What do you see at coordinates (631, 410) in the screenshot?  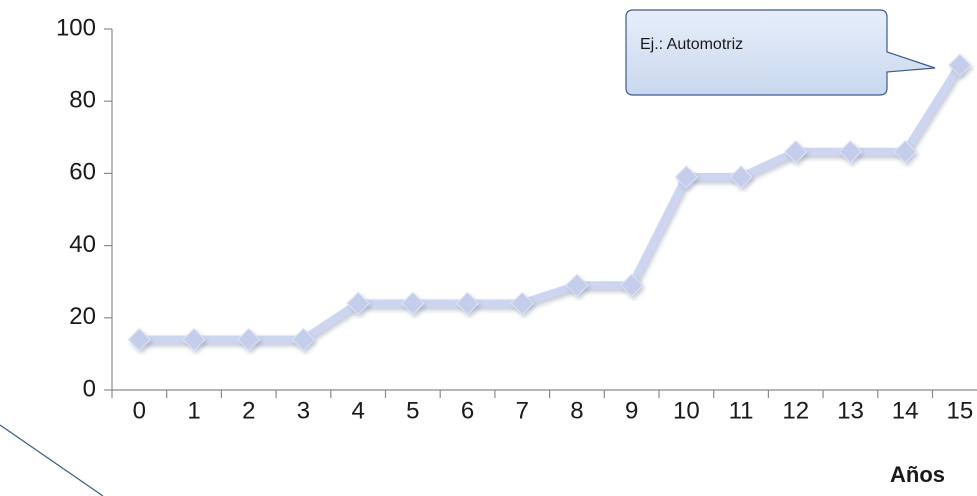 I see `x-tick-label: 9` at bounding box center [631, 410].